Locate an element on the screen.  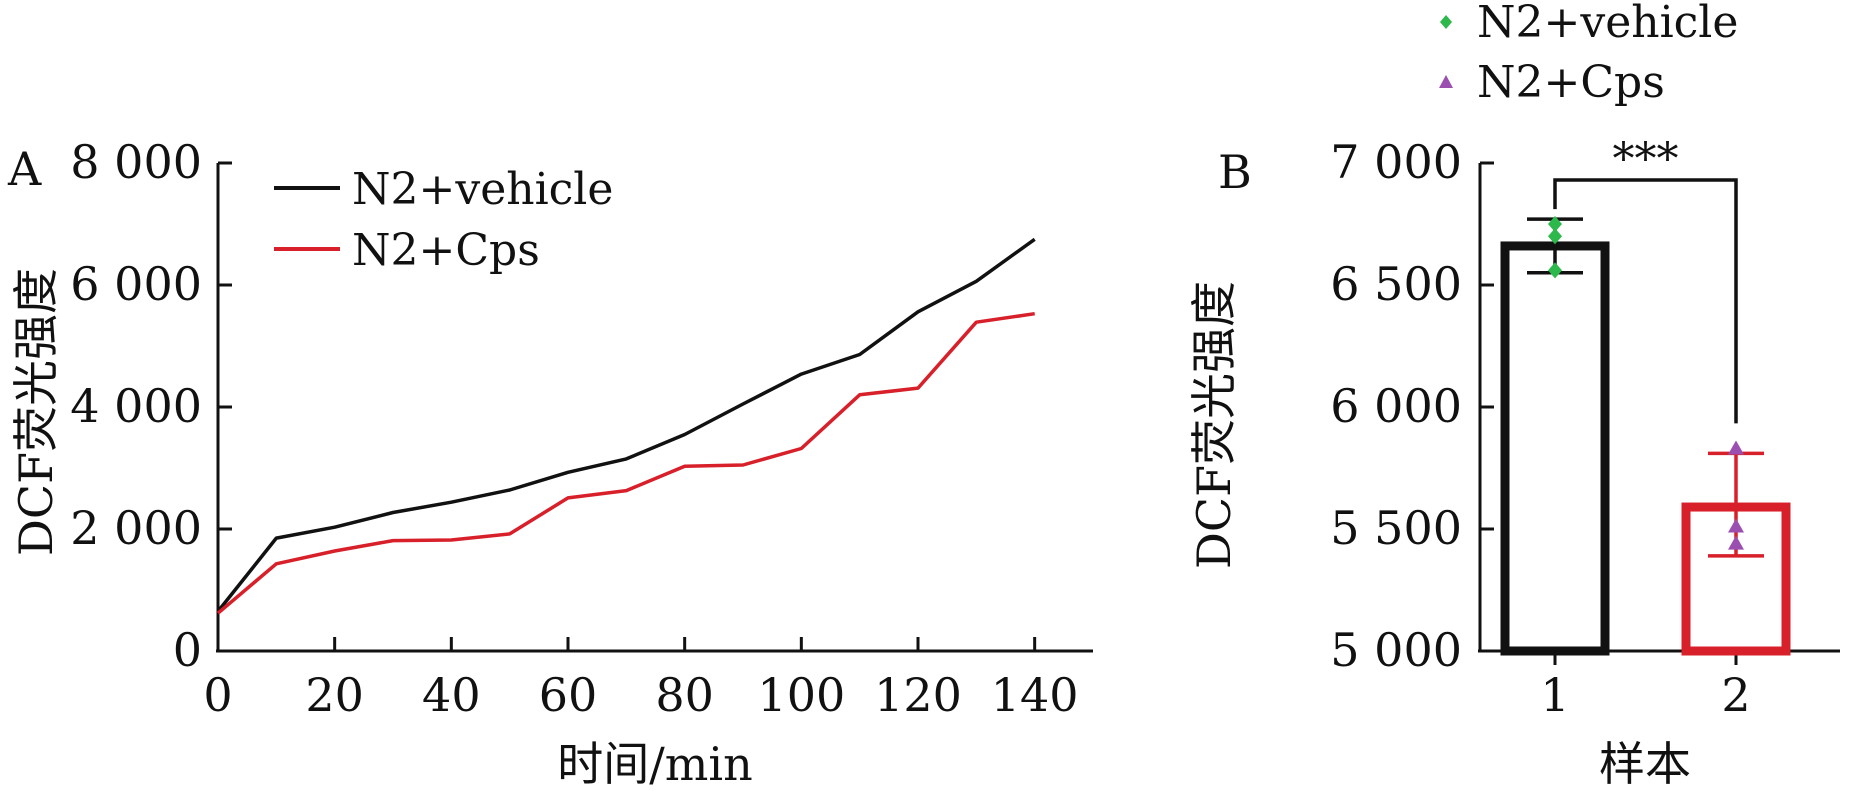
panel-label-b: B is located at coordinates (1235, 172).